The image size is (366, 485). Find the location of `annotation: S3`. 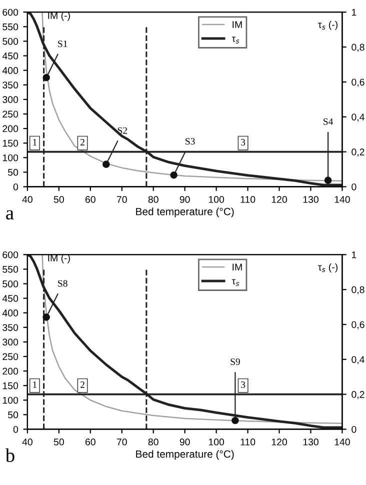

annotation: S3 is located at coordinates (190, 141).